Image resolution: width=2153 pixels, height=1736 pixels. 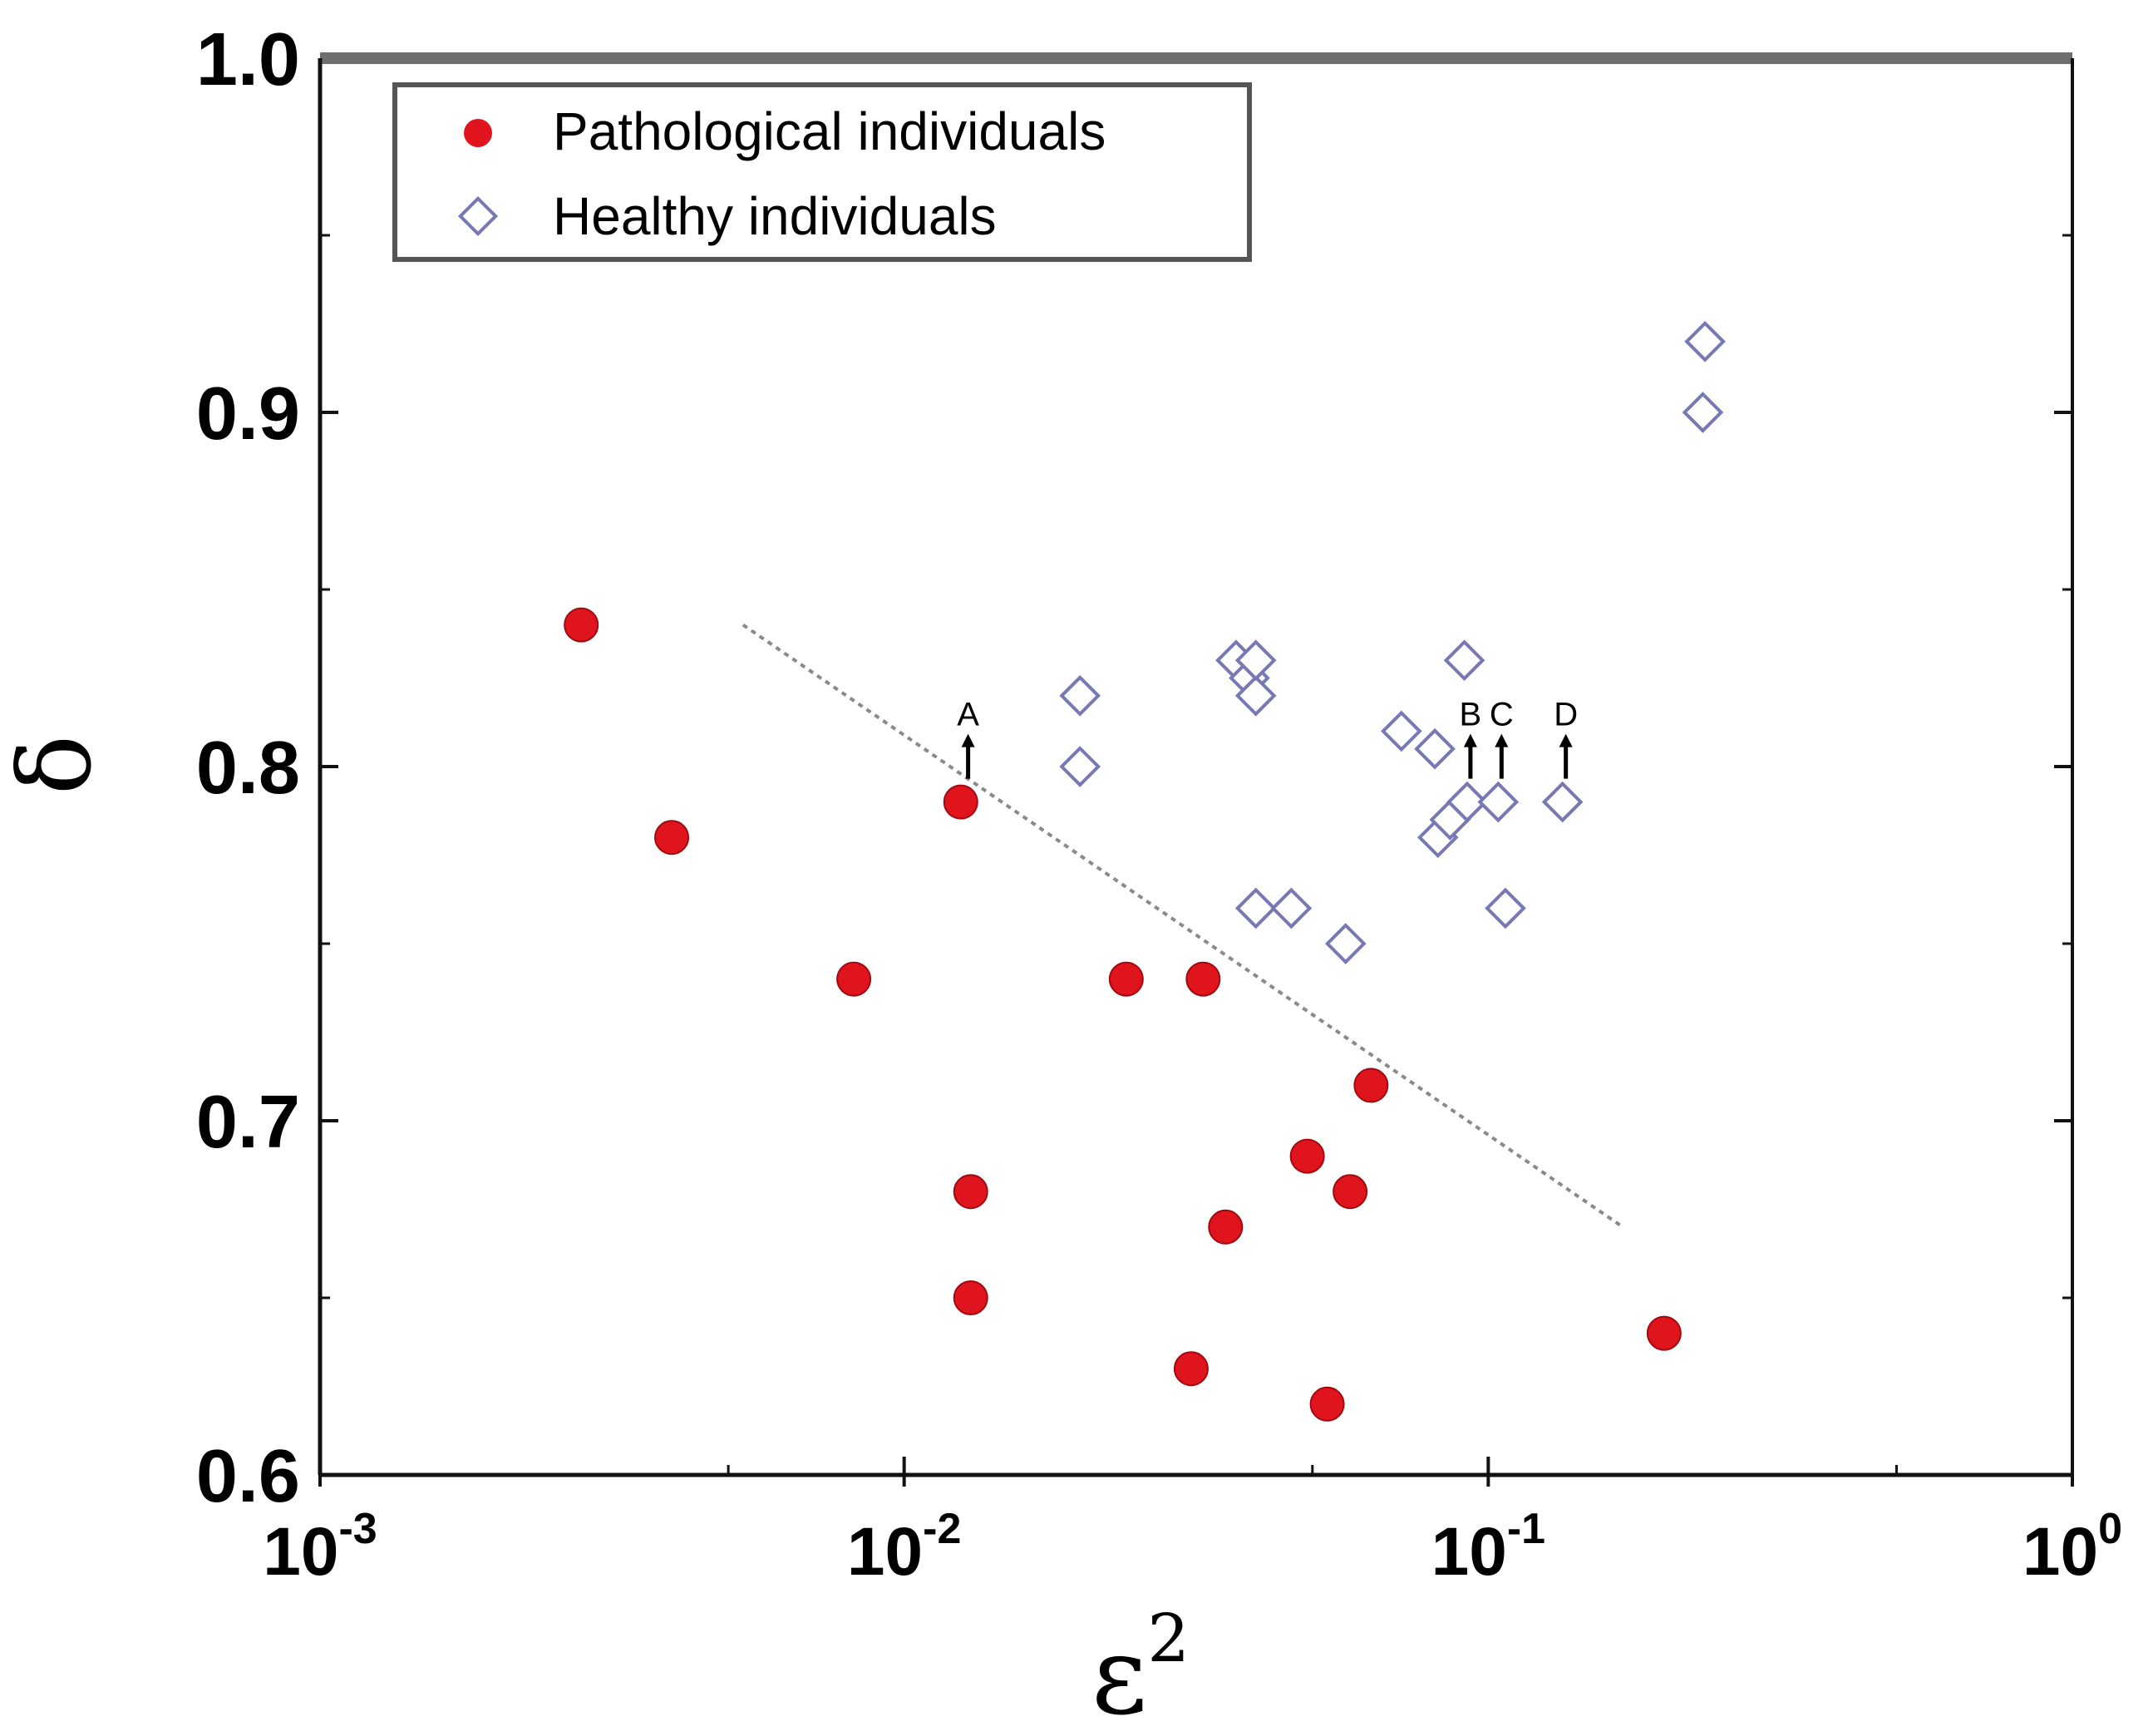 What do you see at coordinates (1141, 1668) in the screenshot?
I see `x-axis-title: ε2` at bounding box center [1141, 1668].